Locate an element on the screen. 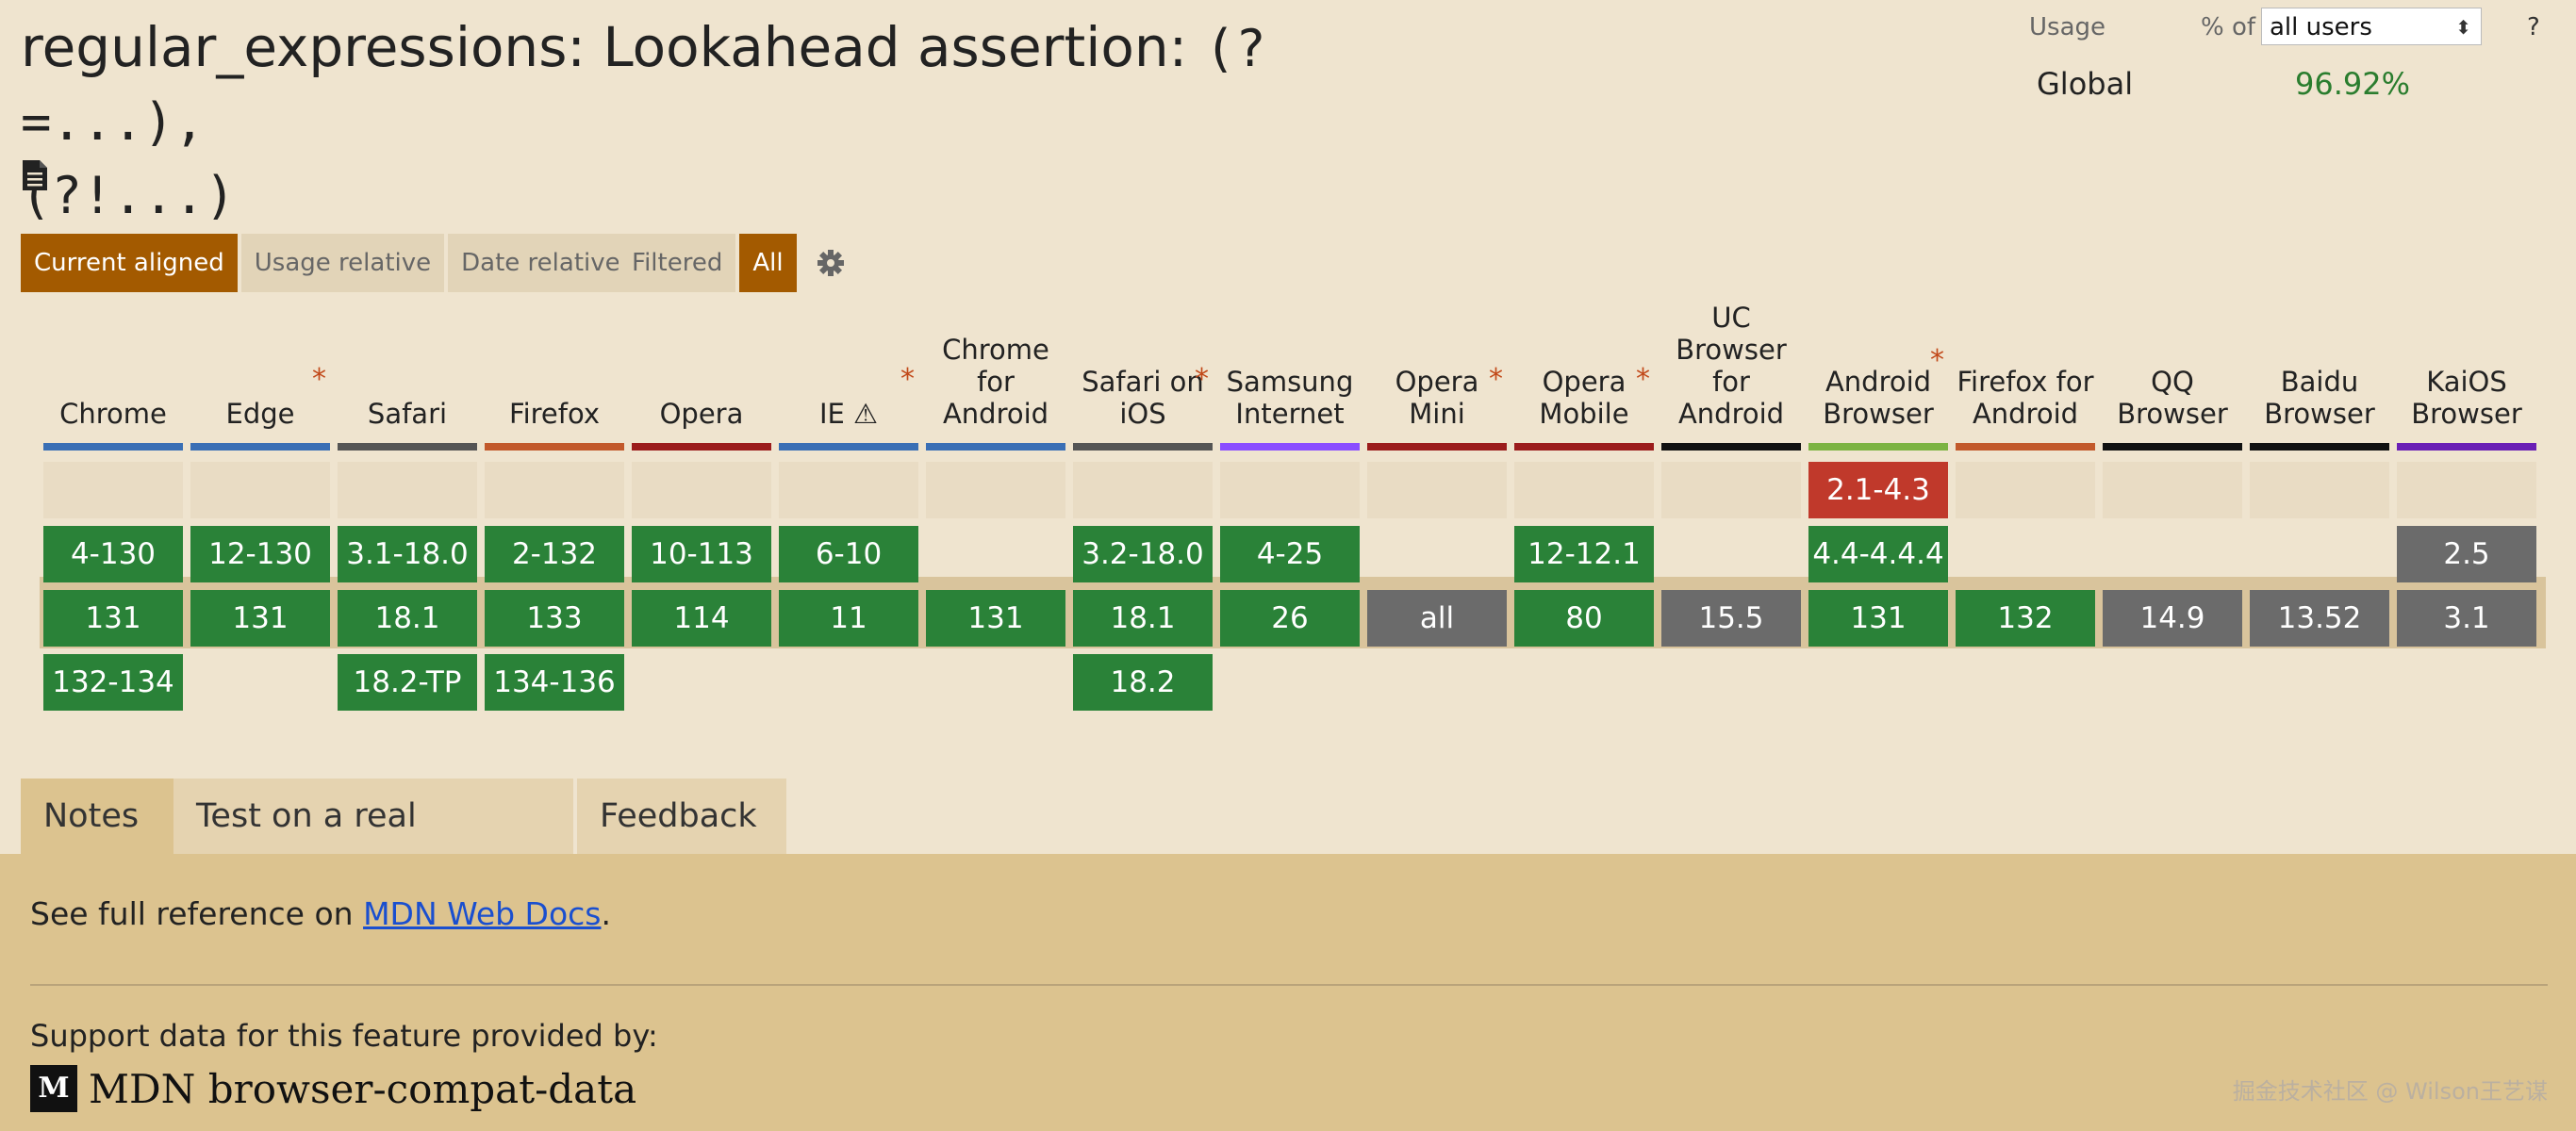 Image resolution: width=2576 pixels, height=1131 pixels. browser-header: Android Browser * is located at coordinates (1878, 373).